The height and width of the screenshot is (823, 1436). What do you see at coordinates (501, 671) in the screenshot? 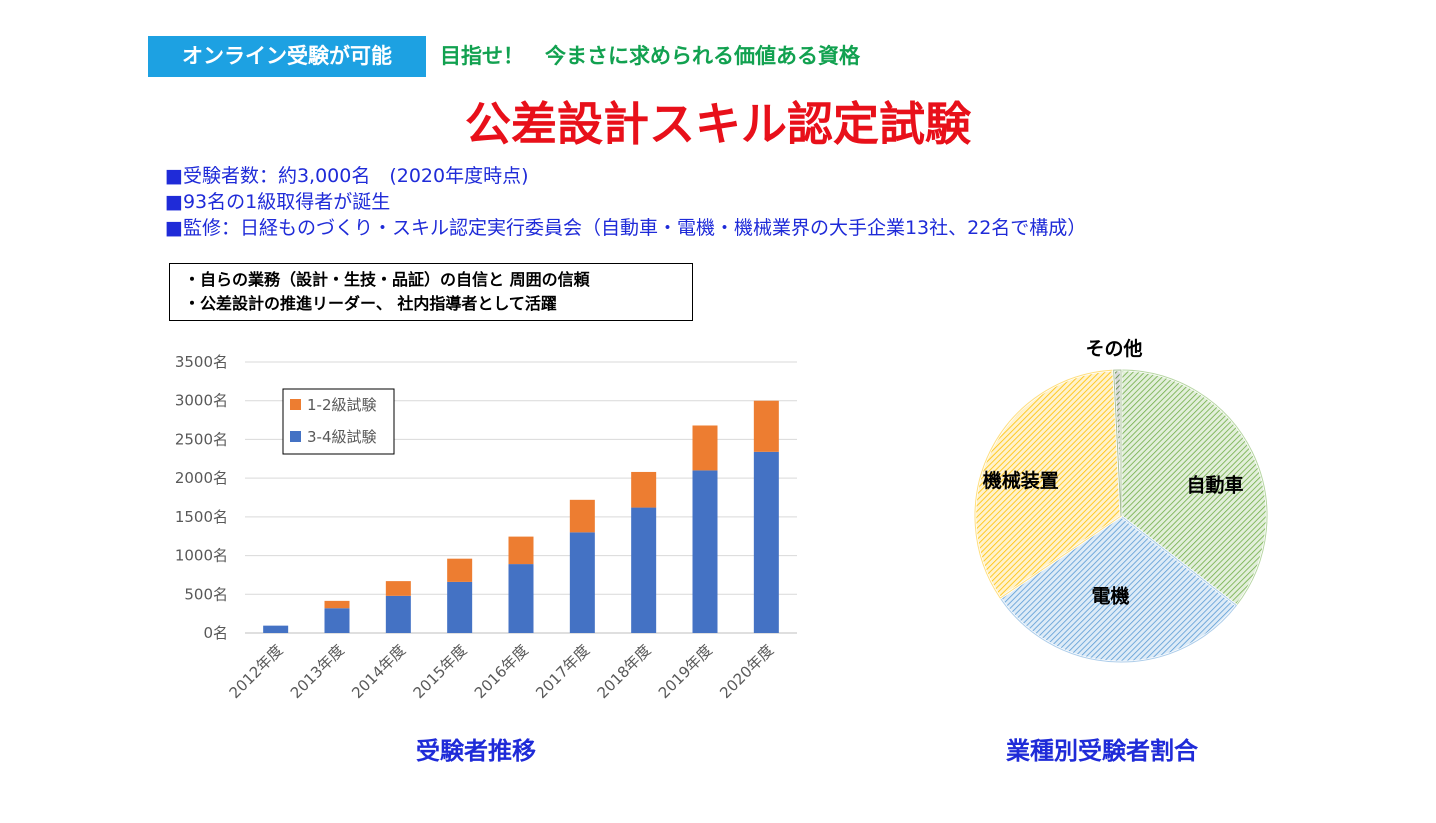
I see `x-tick-label: 2016年度` at bounding box center [501, 671].